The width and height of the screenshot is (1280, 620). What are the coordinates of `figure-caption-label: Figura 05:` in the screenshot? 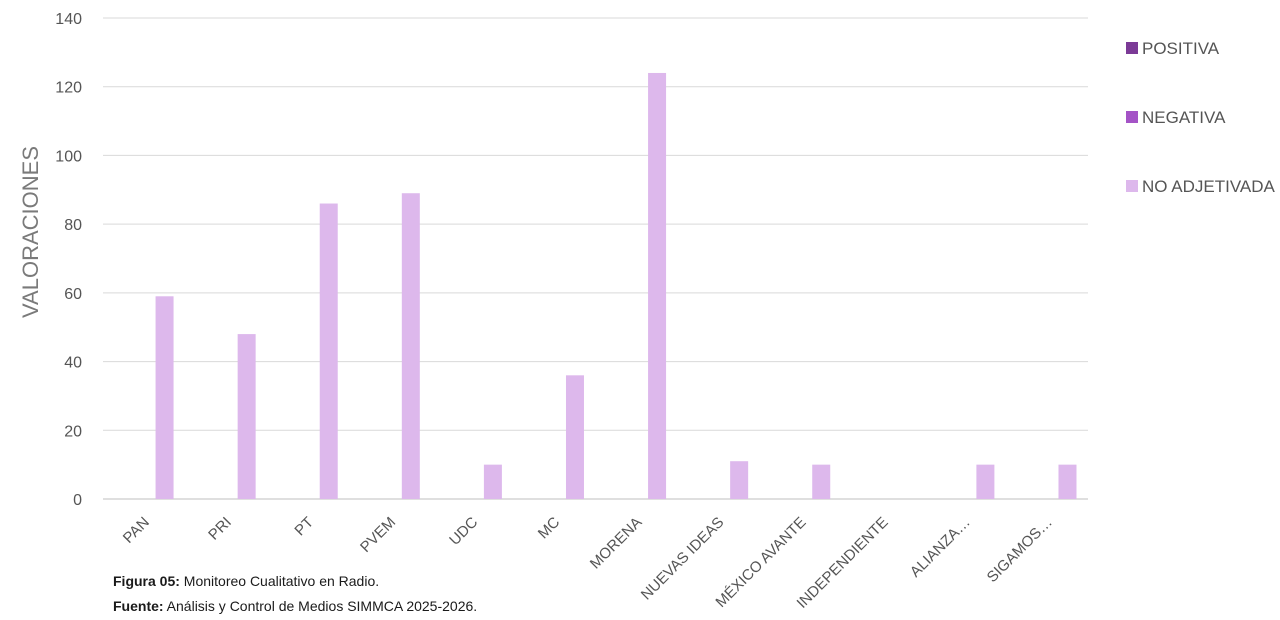 It's located at (146, 581).